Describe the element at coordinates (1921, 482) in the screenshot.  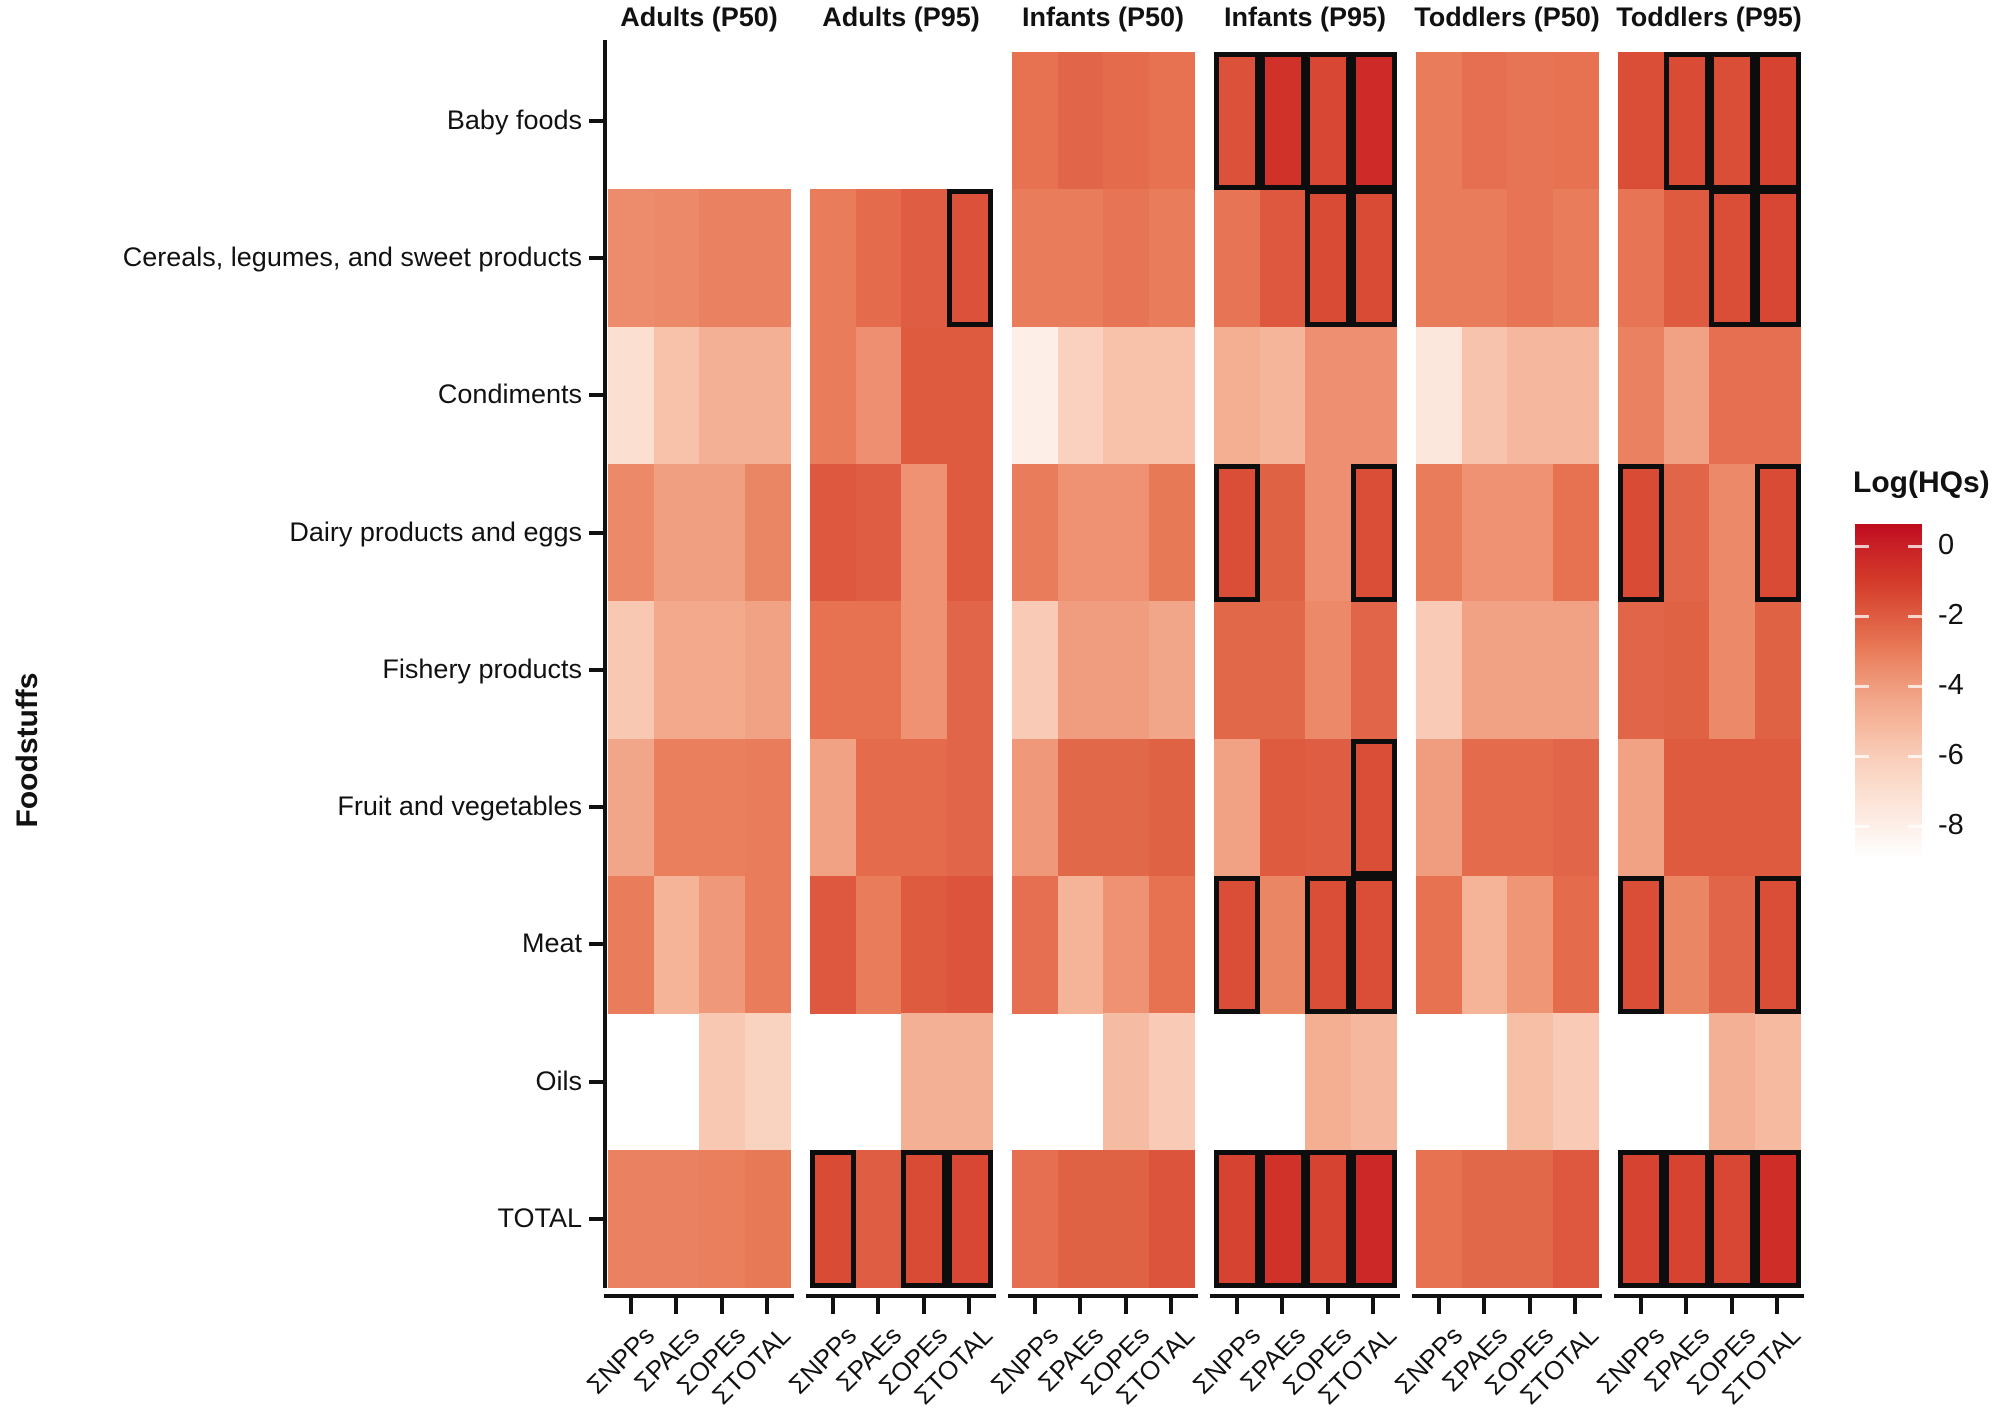
I see `legend-title: Log(HQs)` at that location.